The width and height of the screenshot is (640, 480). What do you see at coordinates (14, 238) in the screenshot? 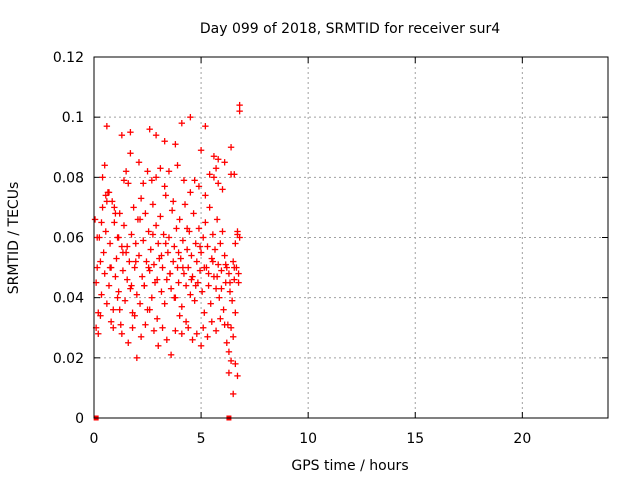
I see `y-axis-label: SRMTID / TECUs` at bounding box center [14, 238].